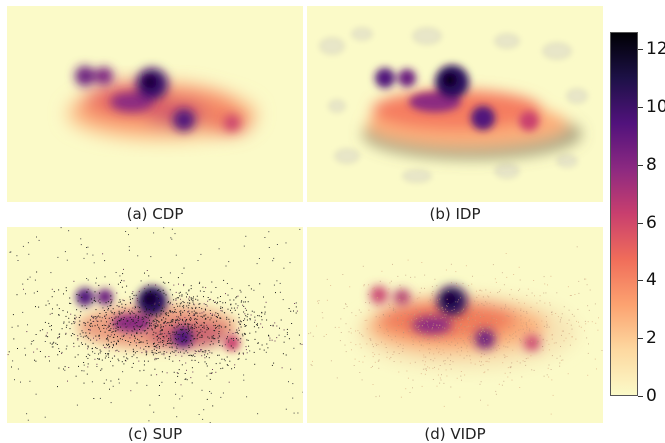 The image size is (665, 443). What do you see at coordinates (624, 214) in the screenshot?
I see `colorbar` at bounding box center [624, 214].